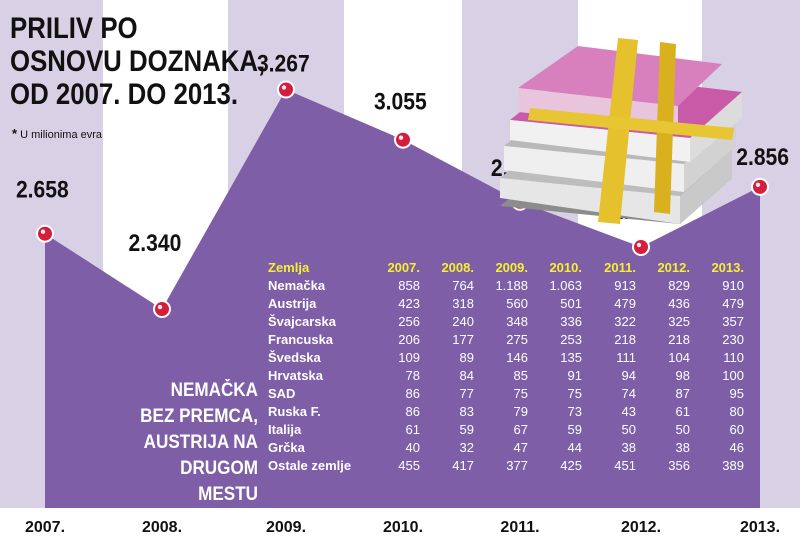  Describe the element at coordinates (466, 447) in the screenshot. I see `value-cell: 32` at that location.